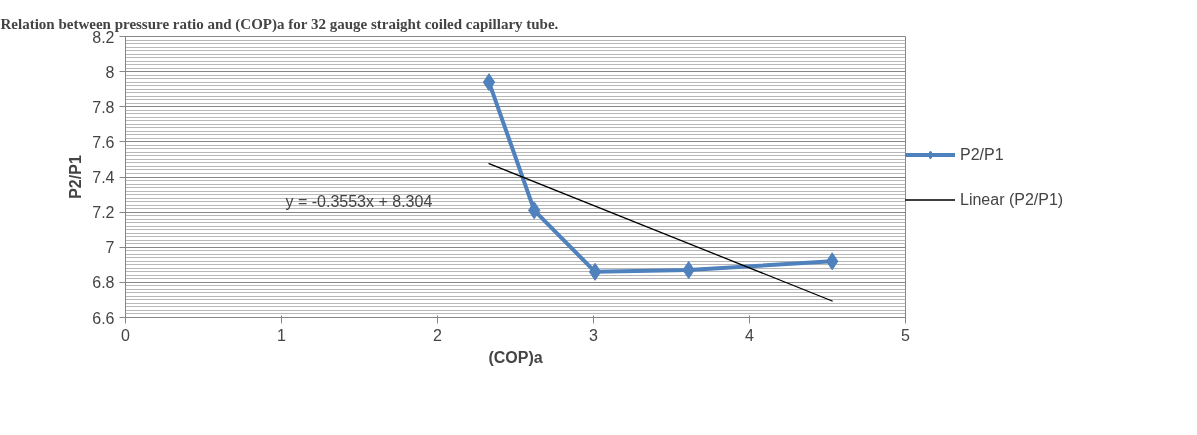  What do you see at coordinates (103, 283) in the screenshot?
I see `y-tick-label: 6.8` at bounding box center [103, 283].